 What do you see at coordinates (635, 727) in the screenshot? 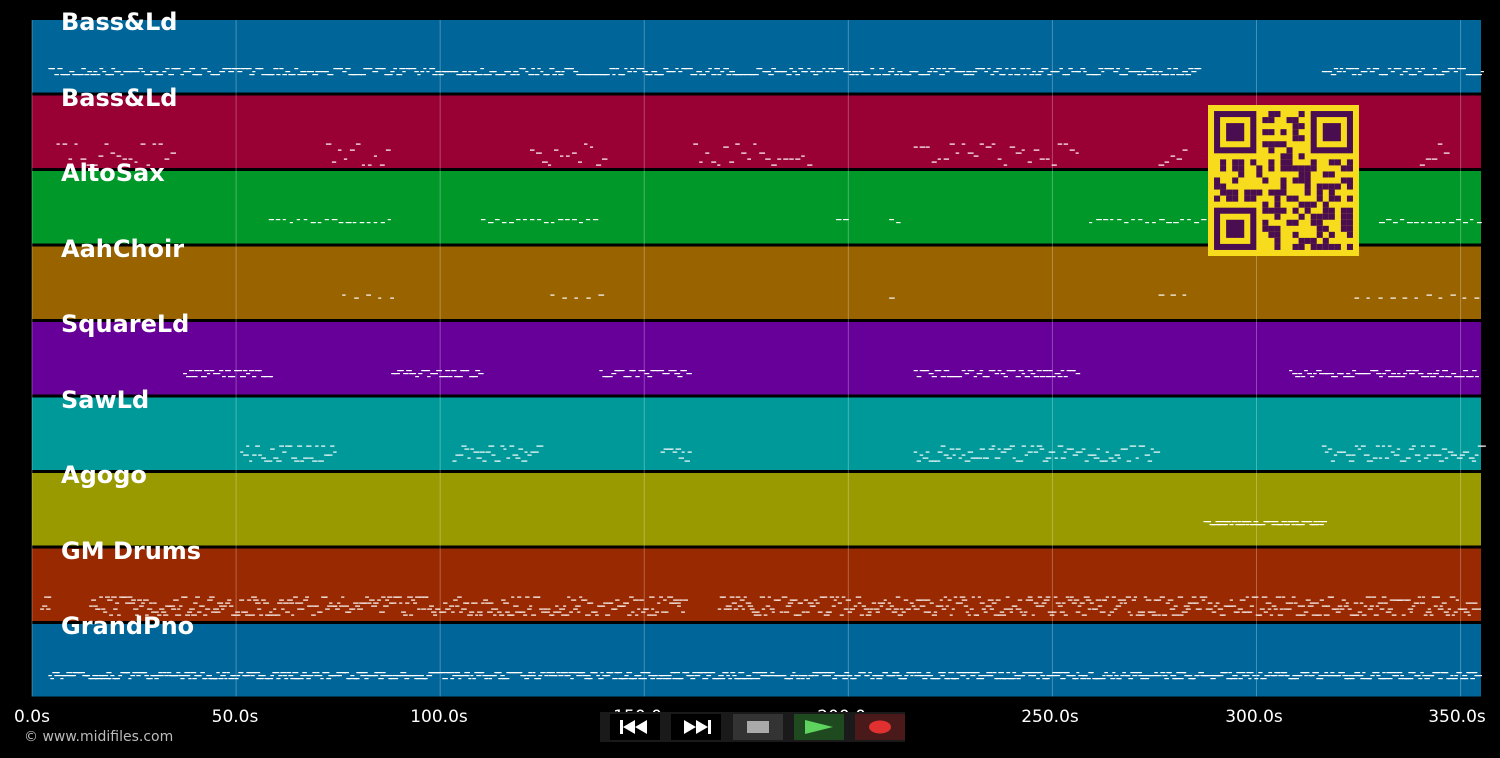
I see `rewind-button` at bounding box center [635, 727].